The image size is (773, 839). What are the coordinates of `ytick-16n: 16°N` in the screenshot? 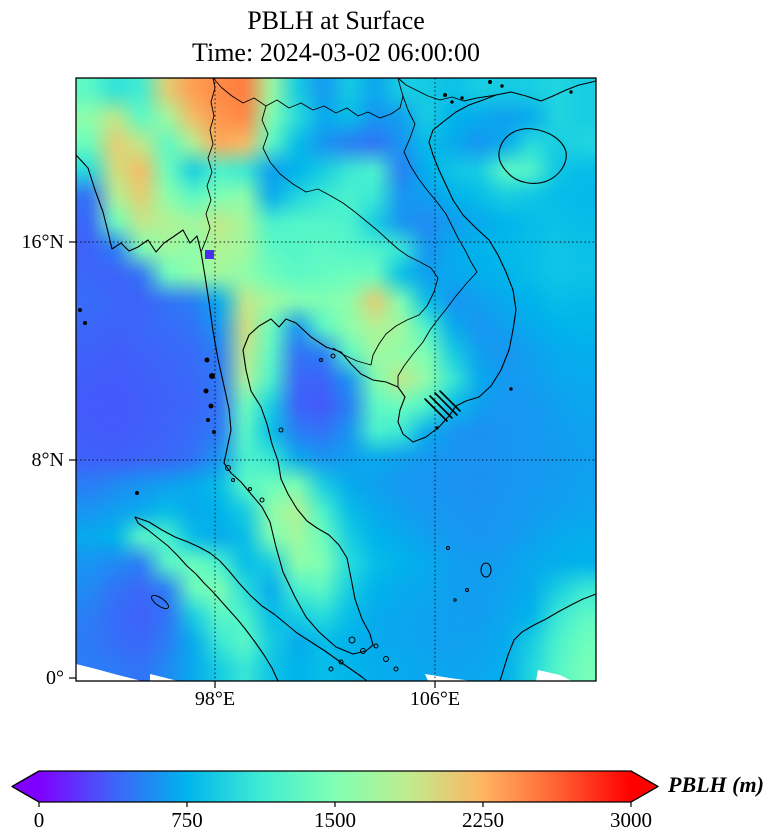 It's located at (42, 242).